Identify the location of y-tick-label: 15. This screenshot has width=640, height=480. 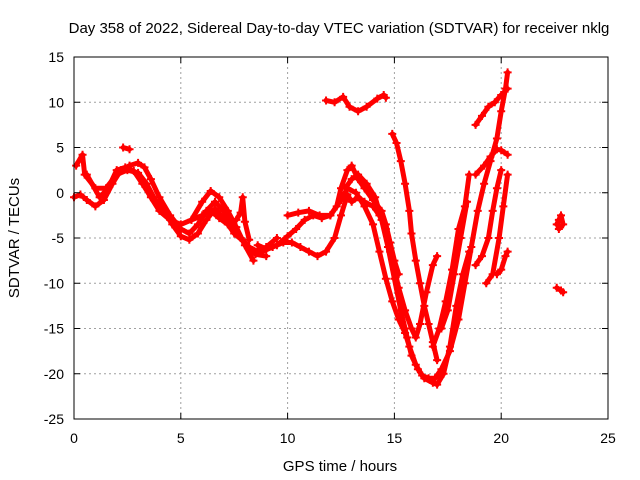
(56, 57).